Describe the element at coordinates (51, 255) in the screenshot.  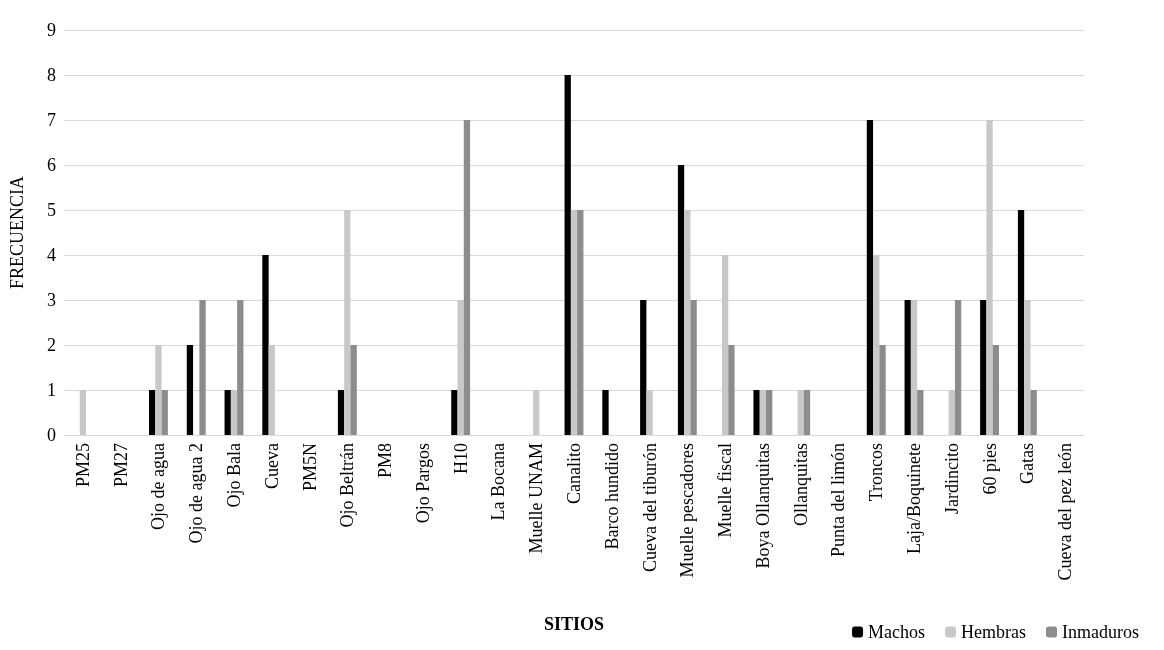
I see `y-tick-label: 4` at that location.